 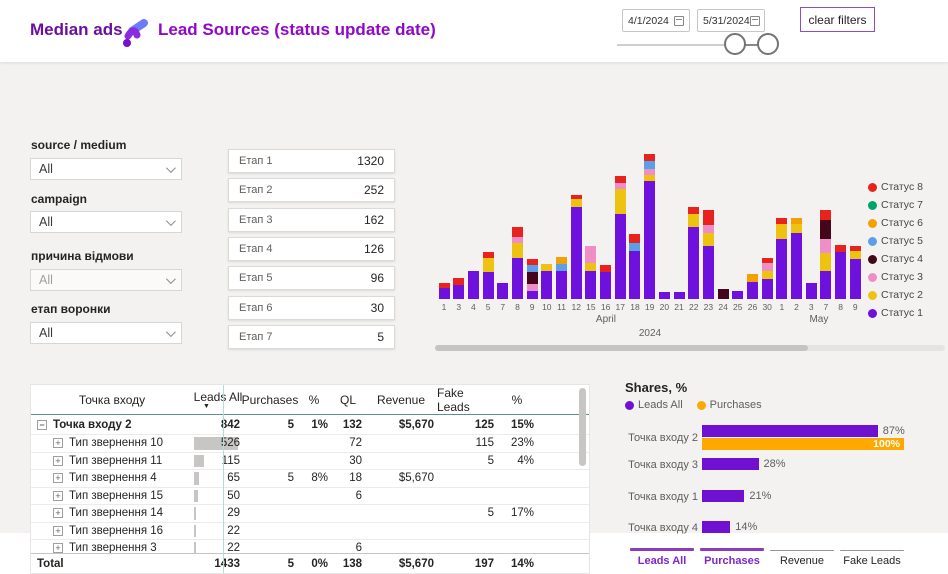 What do you see at coordinates (895, 241) in the screenshot?
I see `legend-item: Статус 5` at bounding box center [895, 241].